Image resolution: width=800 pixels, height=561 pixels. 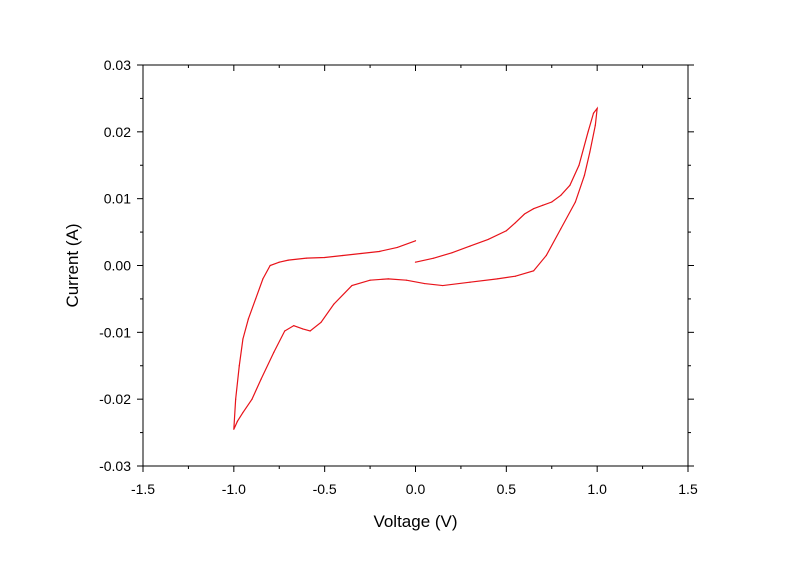 I want to click on x-axis-title: Voltage (V), so click(x=415, y=521).